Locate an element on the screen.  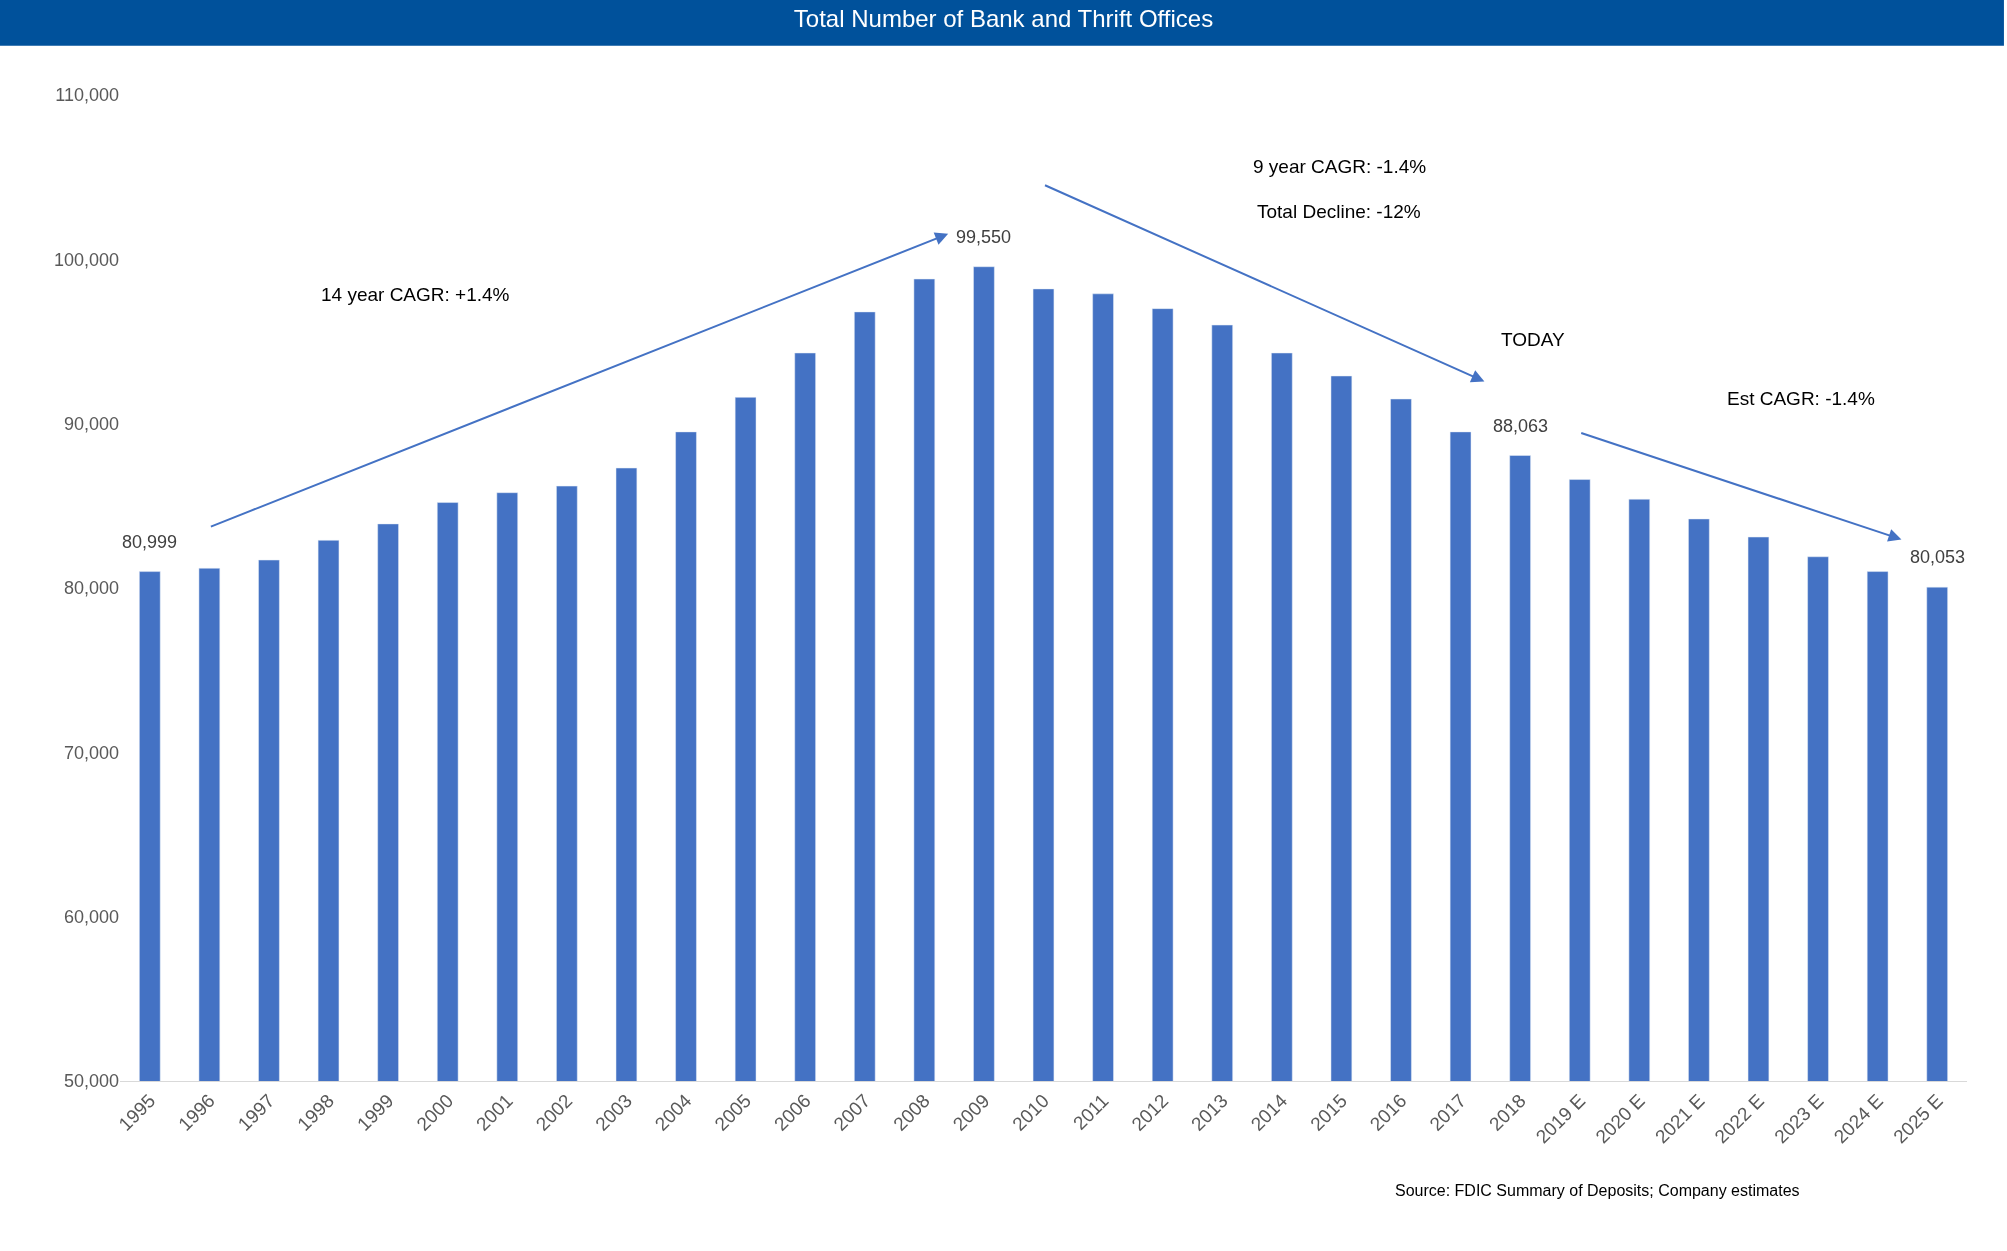
source-note: Source: FDIC Summary of Deposits; Company estimates is located at coordinates (1597, 1190).